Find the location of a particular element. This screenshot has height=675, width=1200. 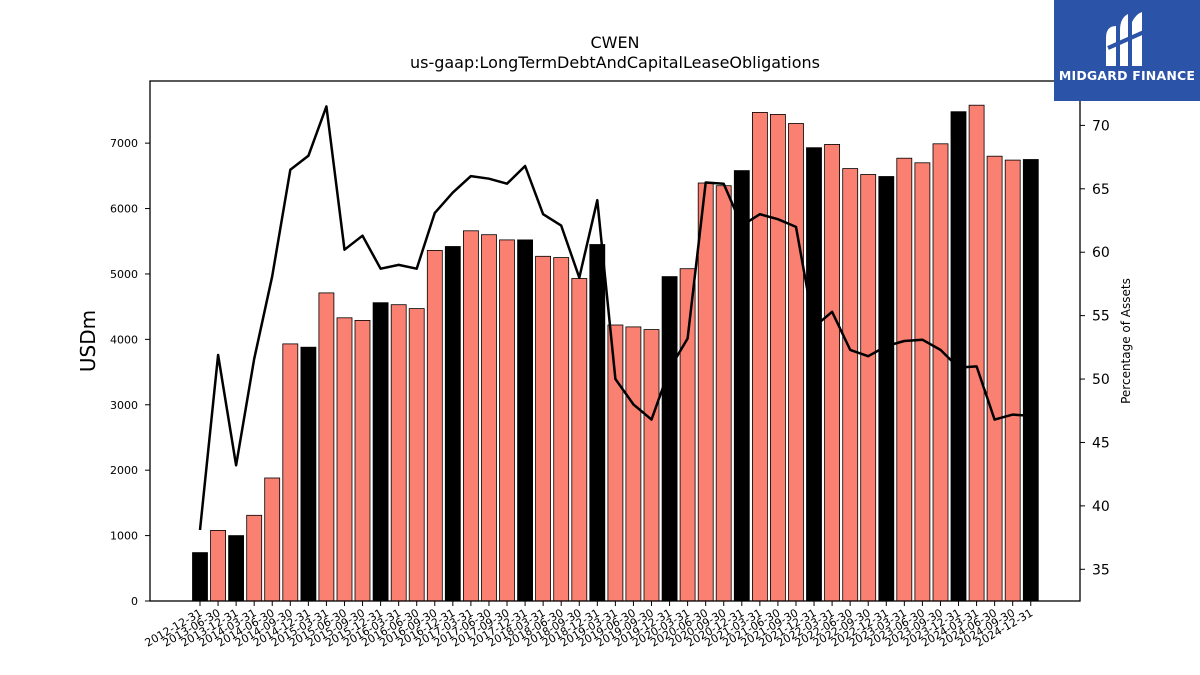

y-axis-label: USDm is located at coordinates (88, 341).